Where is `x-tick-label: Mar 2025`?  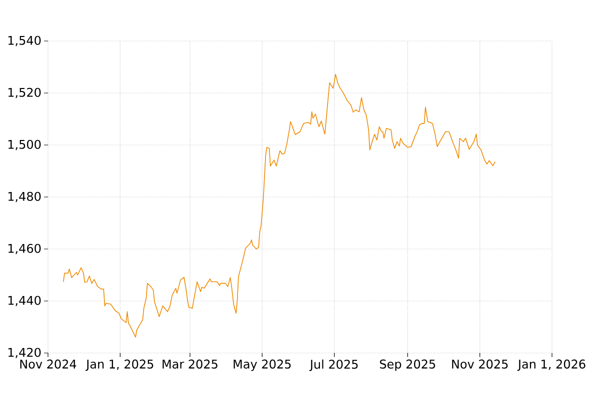
x-tick-label: Mar 2025 is located at coordinates (190, 364).